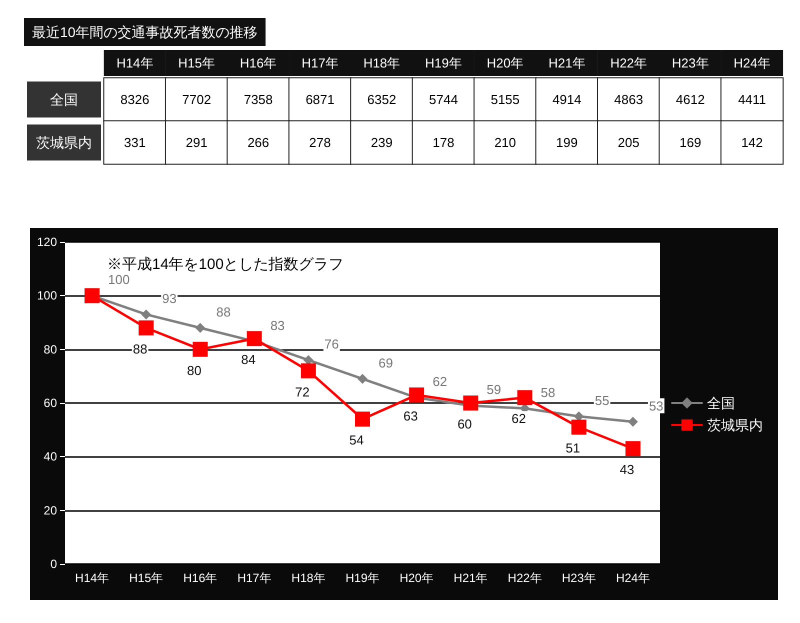 This screenshot has width=800, height=623. What do you see at coordinates (51, 349) in the screenshot?
I see `y-tick-label: 80` at bounding box center [51, 349].